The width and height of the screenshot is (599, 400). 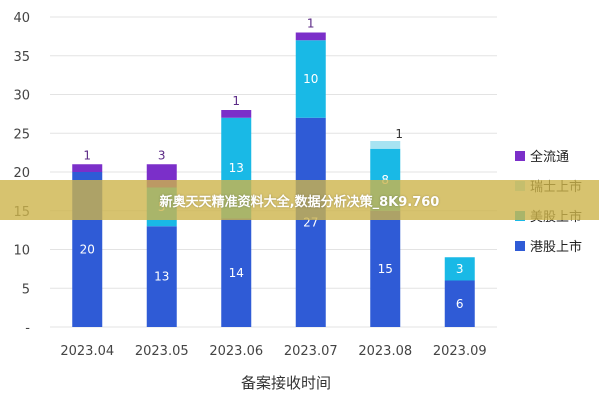 What do you see at coordinates (460, 351) in the screenshot?
I see `x-tick-label: 2023.09` at bounding box center [460, 351].